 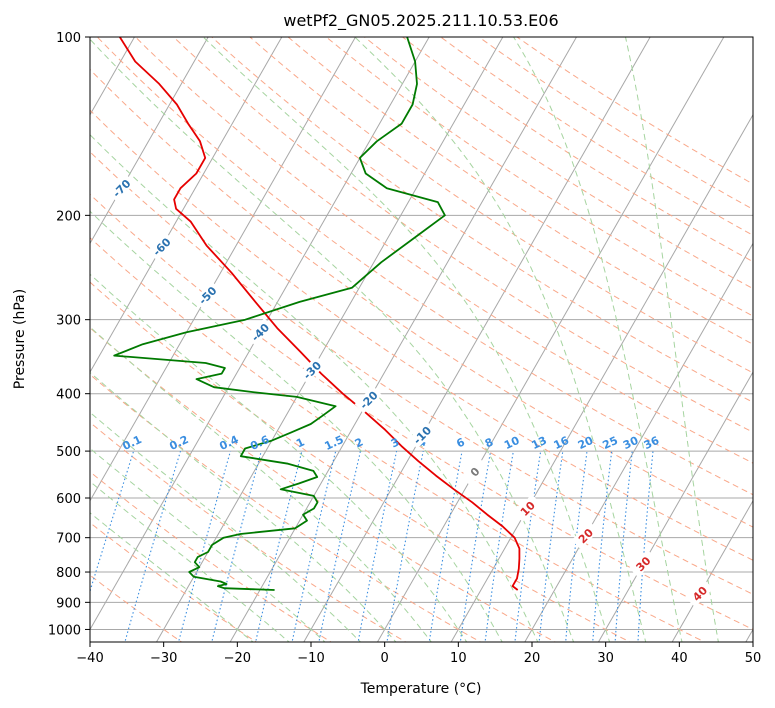 I want to click on x-tick-label: −30, so click(x=163, y=658).